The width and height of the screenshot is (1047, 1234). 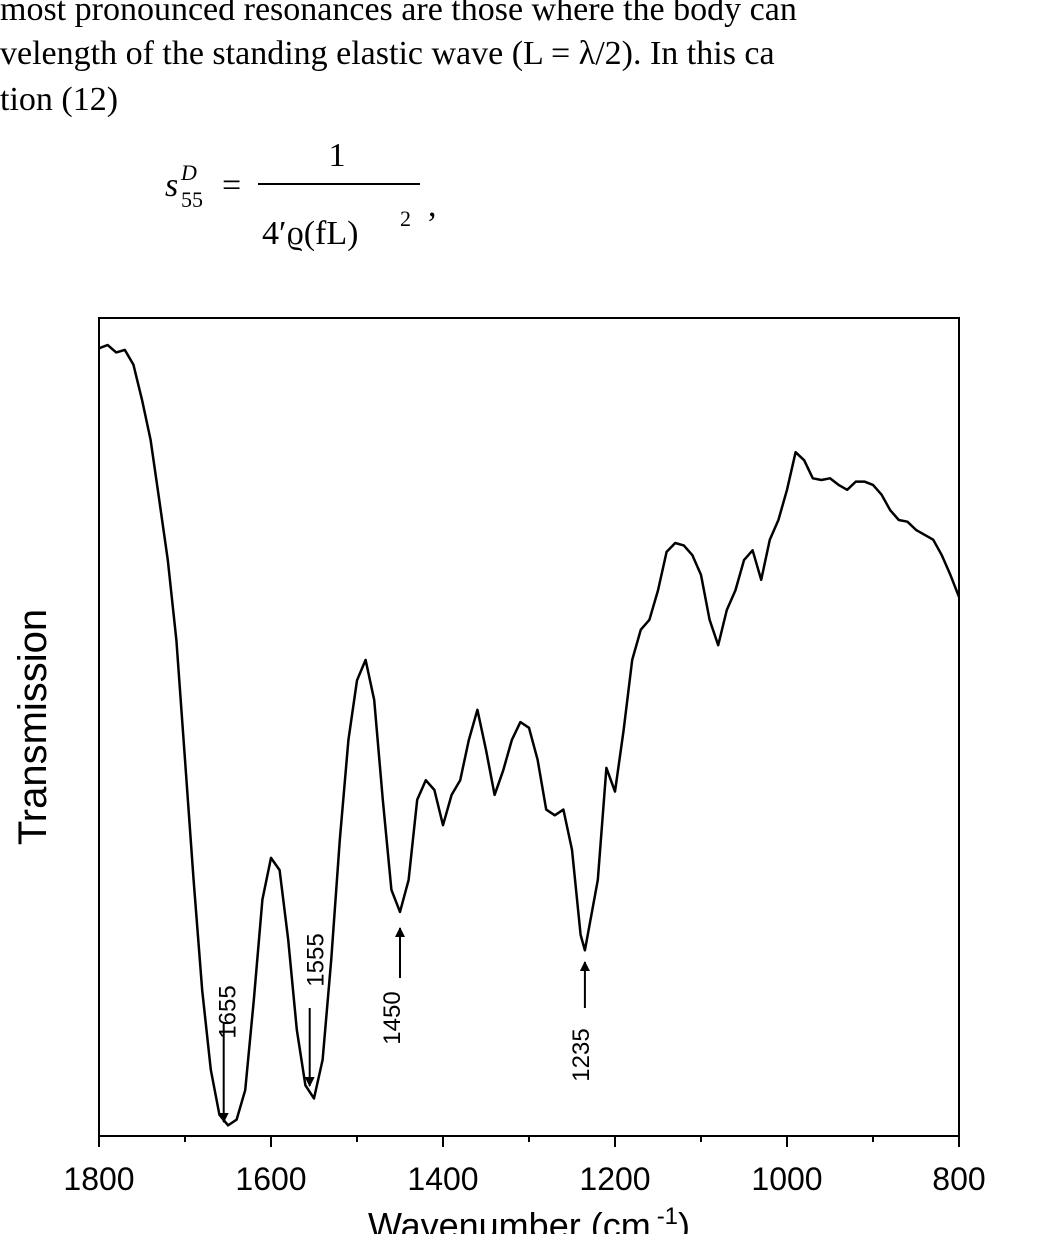 I want to click on eq-denominator: 4′ϱ(fL), so click(x=310, y=233).